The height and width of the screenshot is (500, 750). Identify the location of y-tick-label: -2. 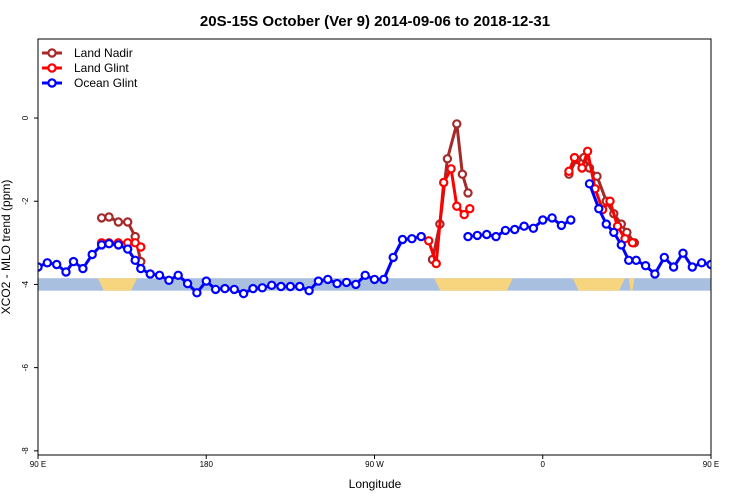
(25, 201).